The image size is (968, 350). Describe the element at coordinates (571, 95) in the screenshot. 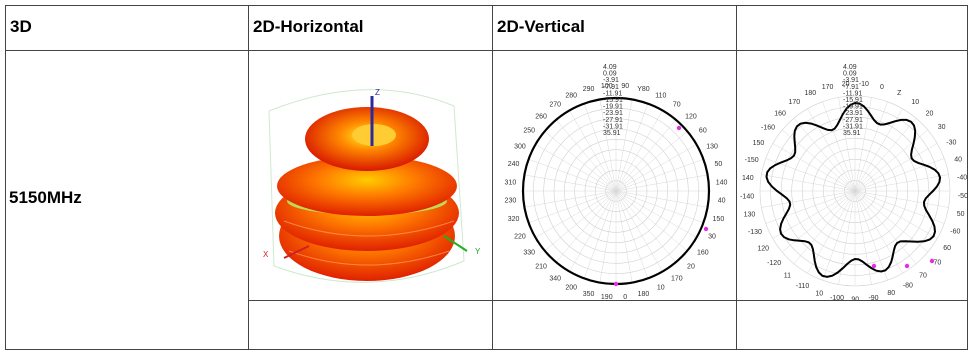

I see `angle-tick-label: 280` at that location.